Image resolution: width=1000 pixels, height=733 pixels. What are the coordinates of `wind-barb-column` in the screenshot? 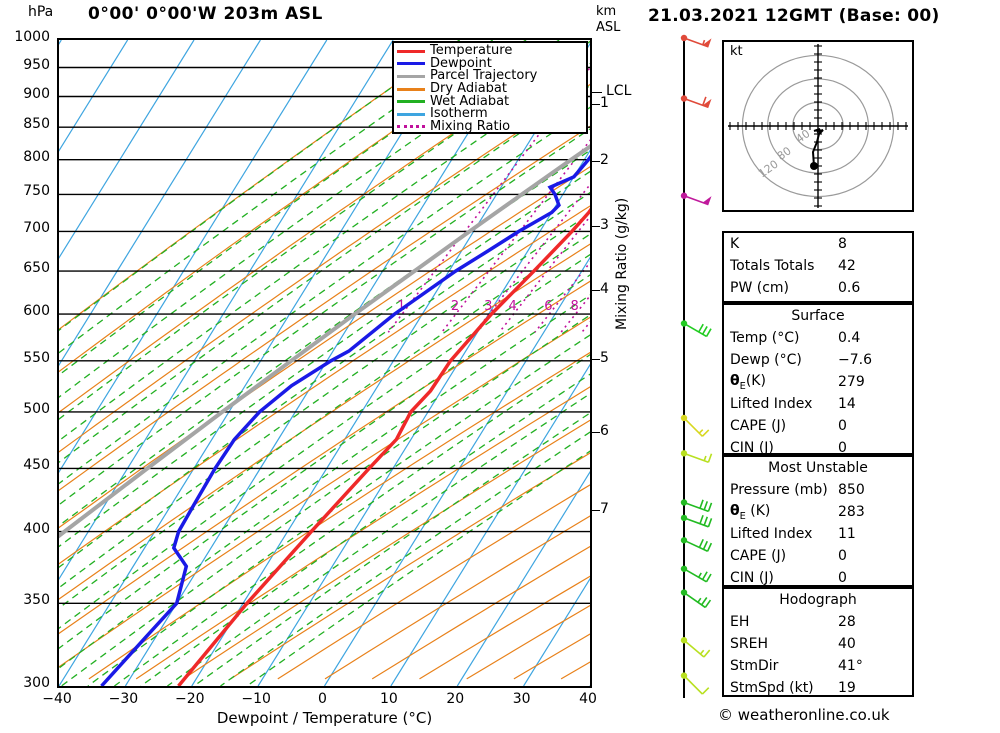 It's located at (696, 366).